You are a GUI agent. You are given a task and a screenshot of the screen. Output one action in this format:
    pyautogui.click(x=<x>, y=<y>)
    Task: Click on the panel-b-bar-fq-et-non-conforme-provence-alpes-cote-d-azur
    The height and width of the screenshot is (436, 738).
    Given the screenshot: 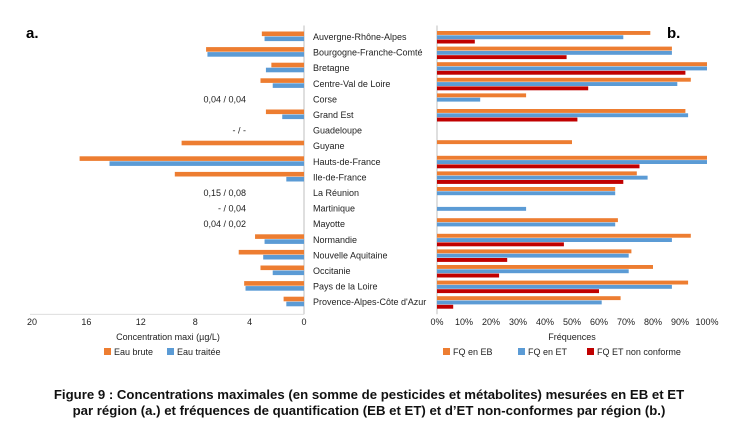 What is the action you would take?
    pyautogui.click(x=445, y=306)
    